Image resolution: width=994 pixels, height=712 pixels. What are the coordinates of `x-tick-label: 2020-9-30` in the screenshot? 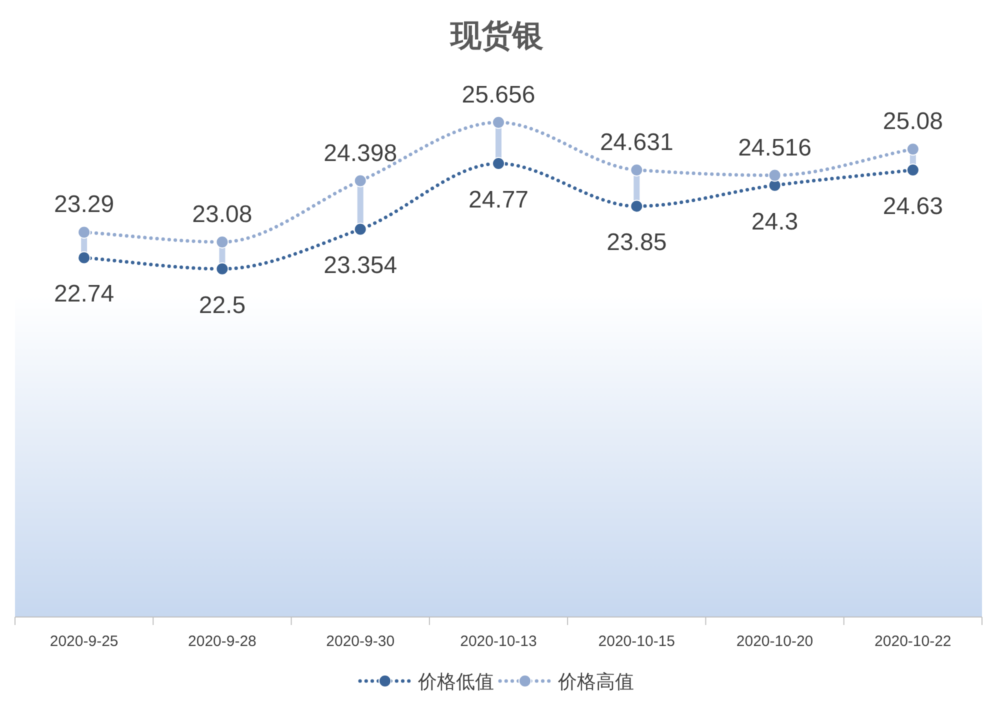 It's located at (360, 641).